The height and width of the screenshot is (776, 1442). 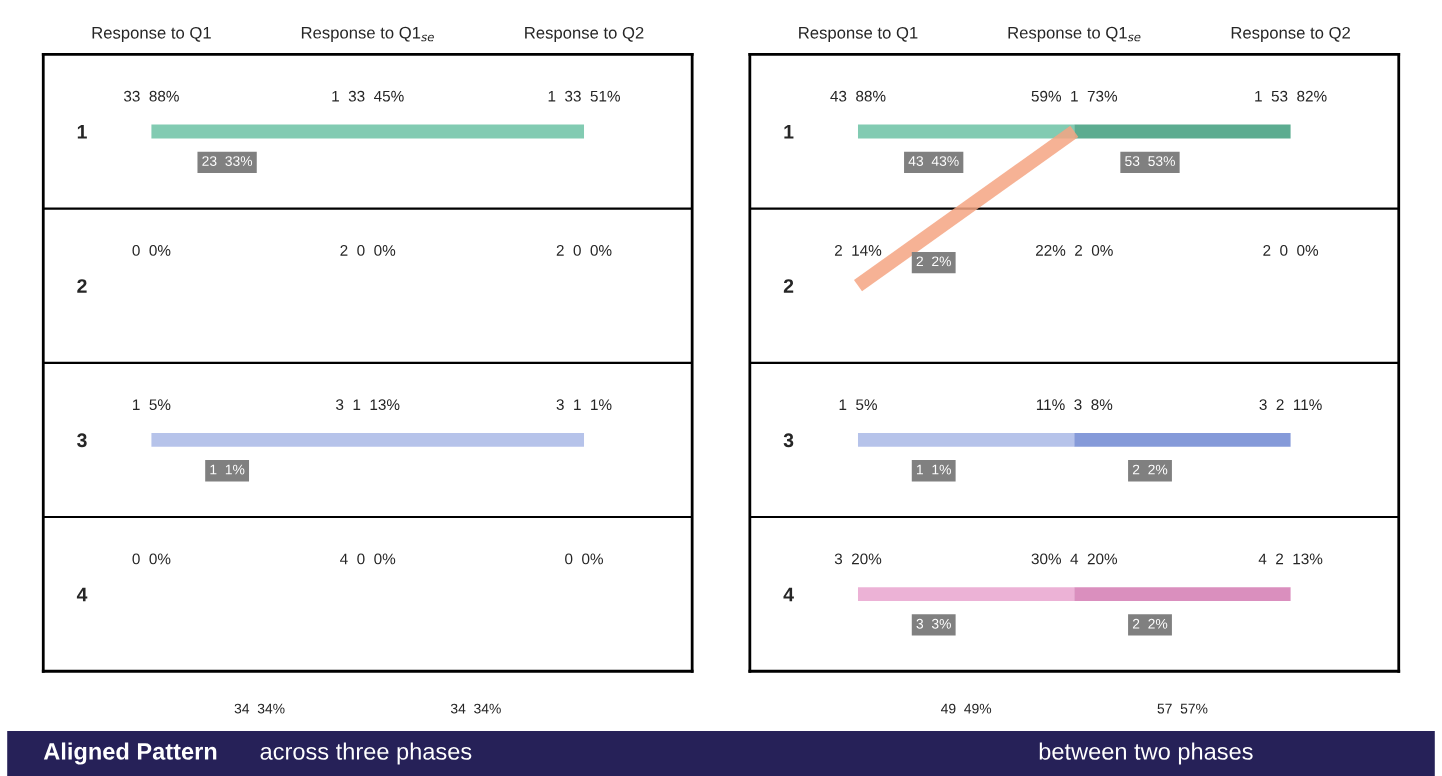 What do you see at coordinates (1146, 753) in the screenshot?
I see `text: between two phases` at bounding box center [1146, 753].